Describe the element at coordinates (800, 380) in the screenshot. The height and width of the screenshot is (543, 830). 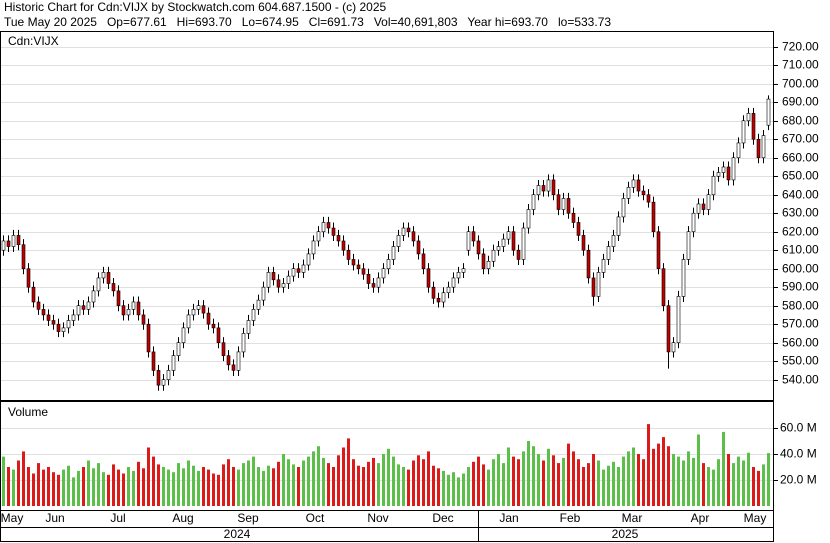
I see `y-tick-label: 540.00` at that location.